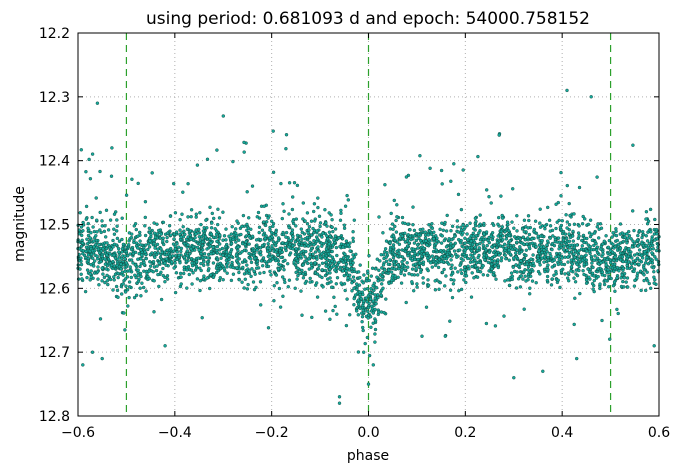 This screenshot has width=682, height=474. Describe the element at coordinates (175, 433) in the screenshot. I see `x-tick-label: −0.4` at that location.